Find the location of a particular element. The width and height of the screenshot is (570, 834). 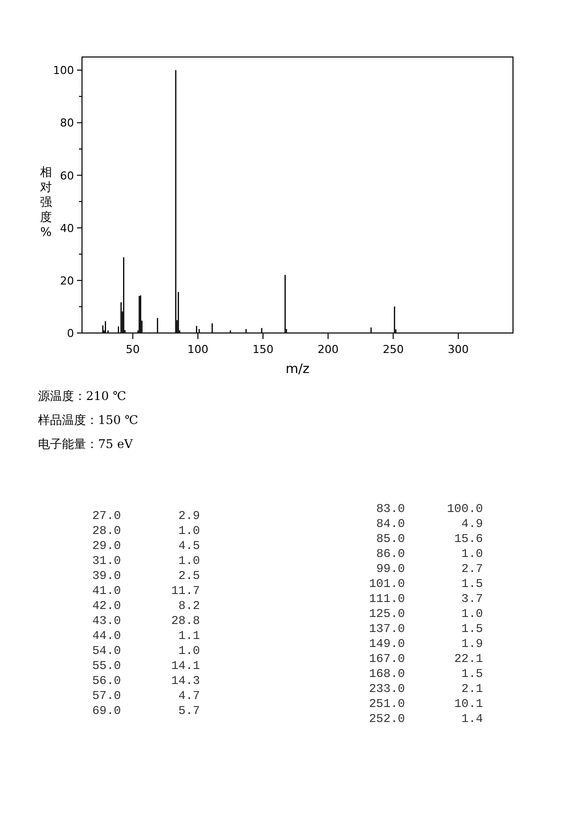

category-label: 44.0 is located at coordinates (106, 636).